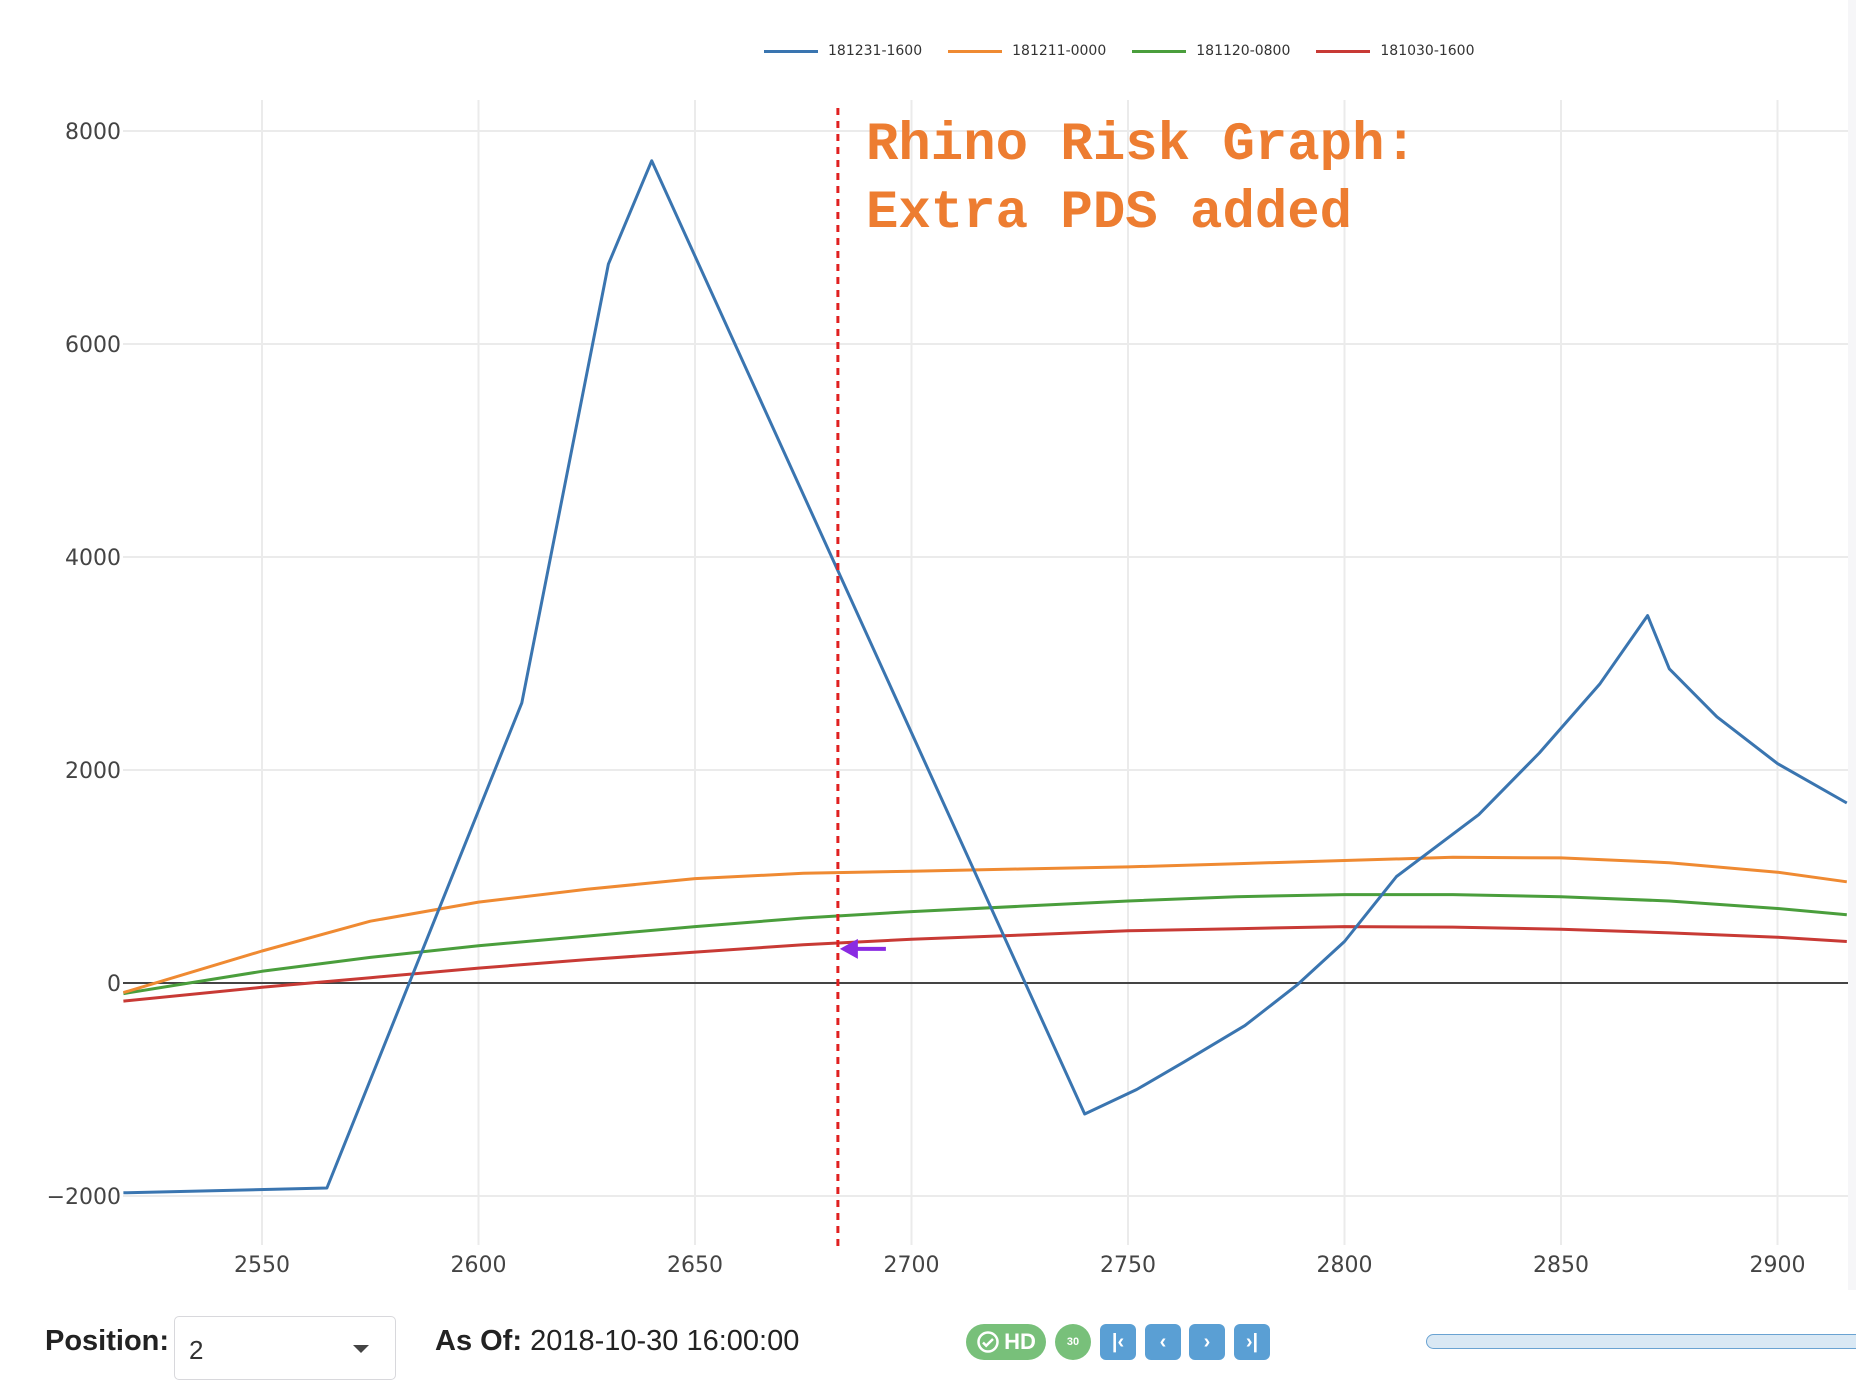 The height and width of the screenshot is (1388, 1856). Describe the element at coordinates (1128, 1265) in the screenshot. I see `x-tick-label: 2750` at that location.